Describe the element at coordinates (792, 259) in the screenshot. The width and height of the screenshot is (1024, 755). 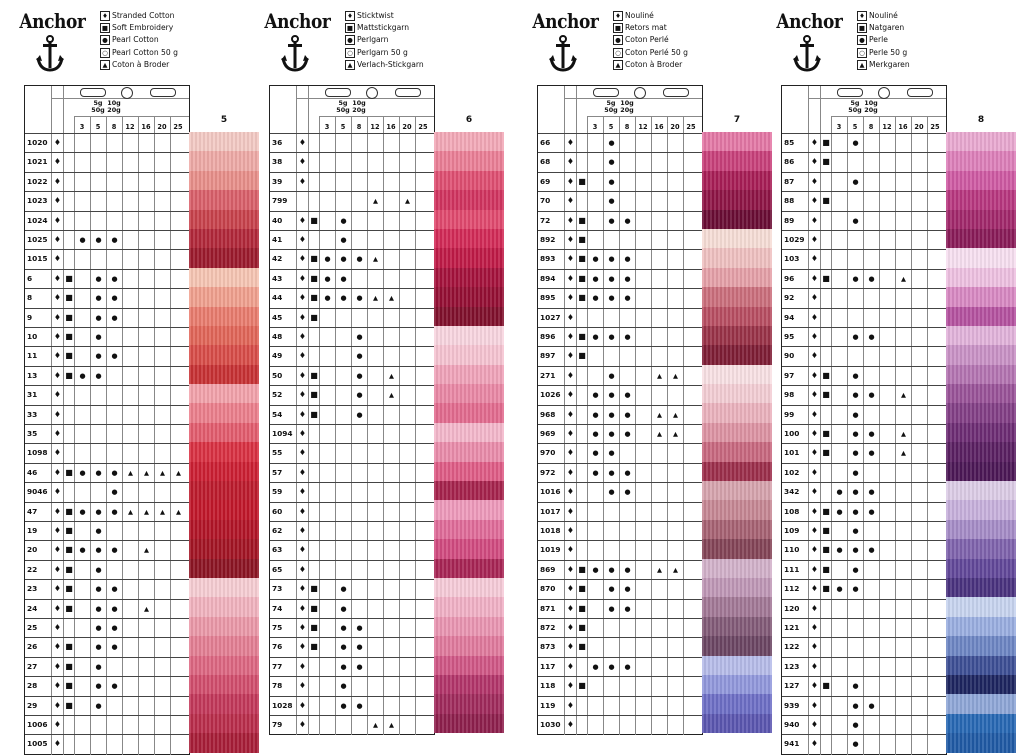
I see `shade-number: 103` at that location.